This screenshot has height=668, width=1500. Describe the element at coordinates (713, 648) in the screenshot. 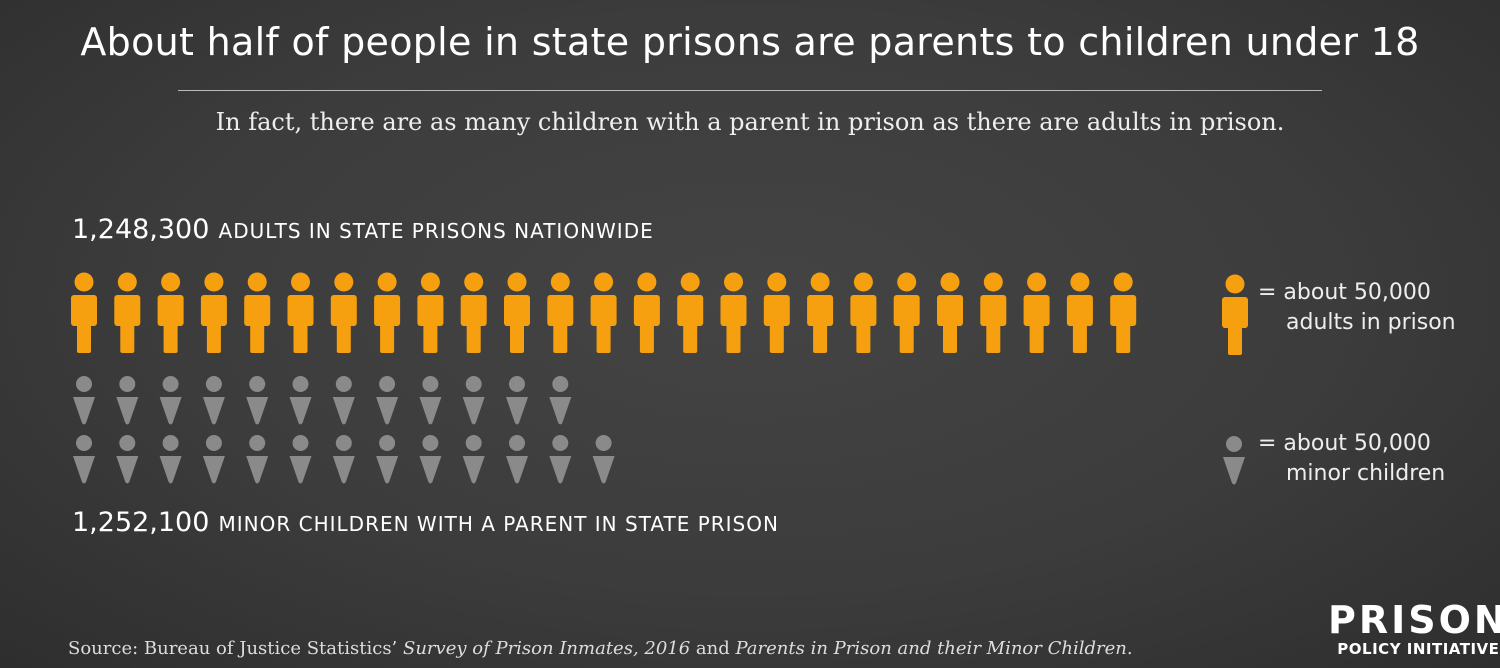

I see `source-and: and` at that location.